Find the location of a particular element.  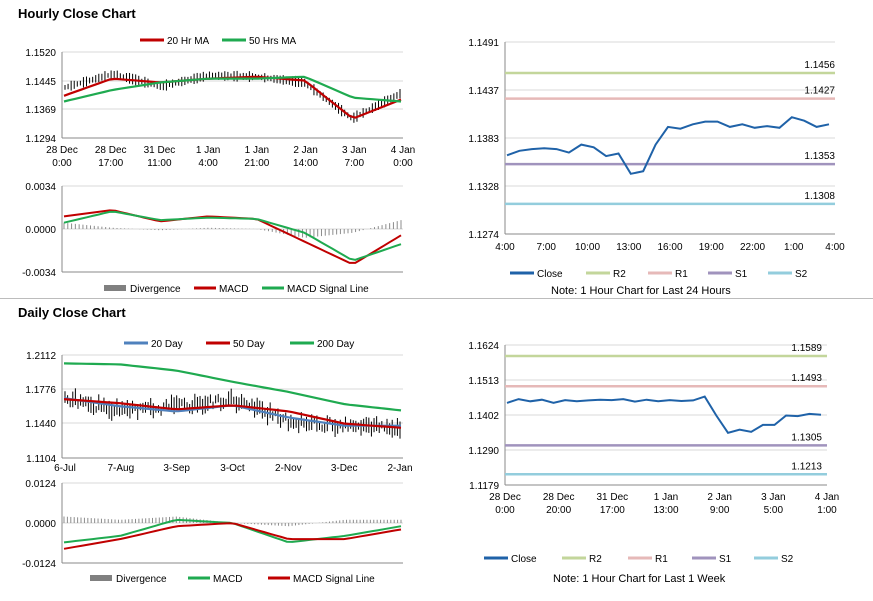

hourly-levels-x-tick: 7:00 is located at coordinates (547, 247).